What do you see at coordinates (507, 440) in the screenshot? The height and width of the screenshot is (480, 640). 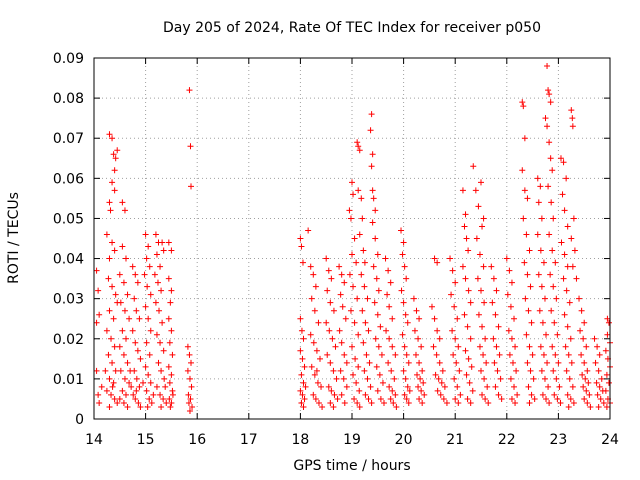 I see `x-tick-label: 22` at bounding box center [507, 440].